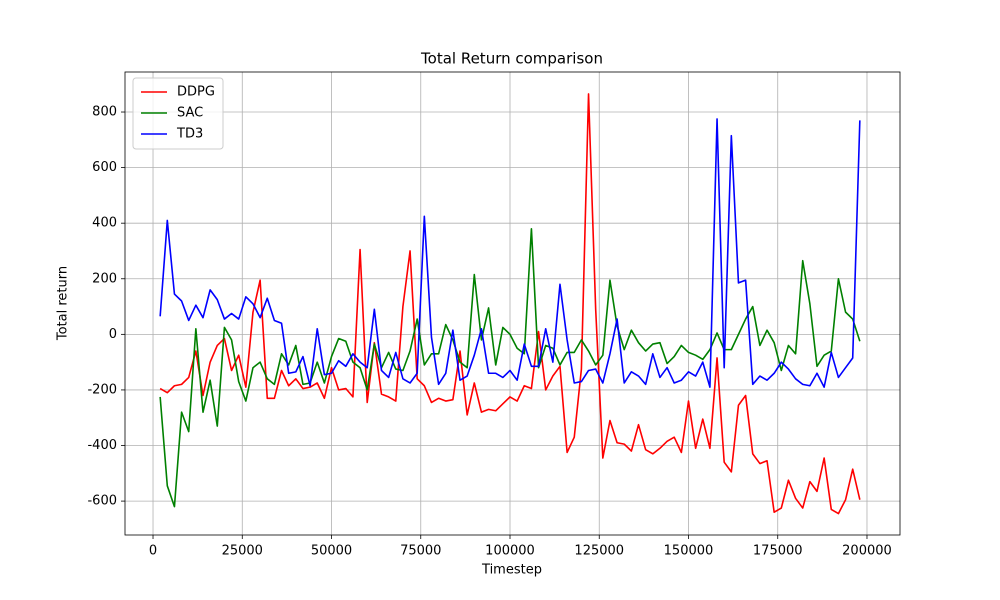 The height and width of the screenshot is (600, 1000). I want to click on x-tick-label: 25000, so click(242, 551).